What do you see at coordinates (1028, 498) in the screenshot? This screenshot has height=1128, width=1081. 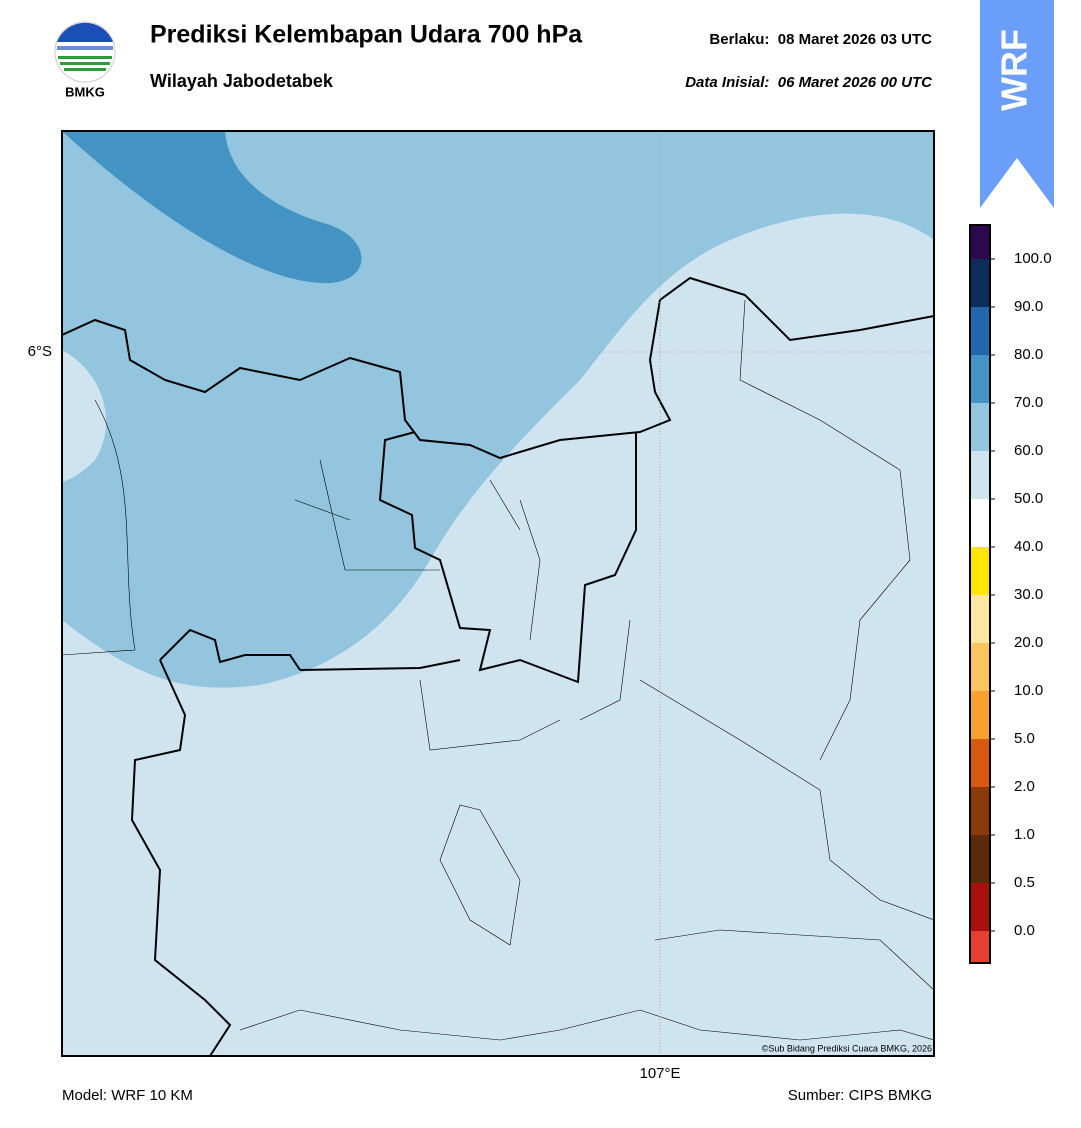 I see `colorbar-label: 50.0` at bounding box center [1028, 498].